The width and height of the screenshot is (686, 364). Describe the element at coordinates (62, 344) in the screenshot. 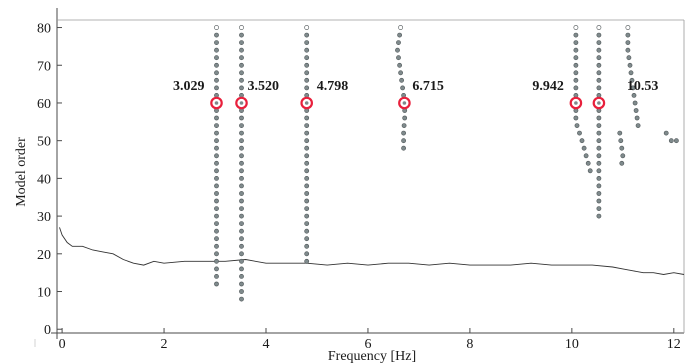

I see `x-tick-label: 0` at that location.